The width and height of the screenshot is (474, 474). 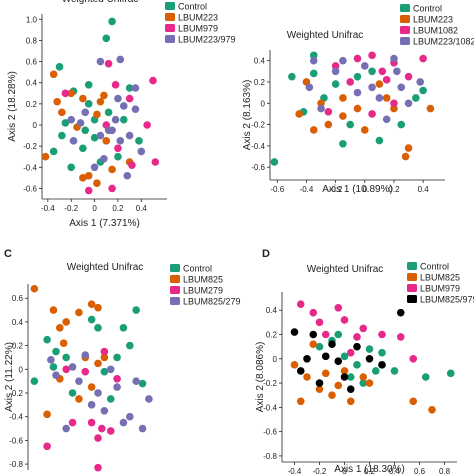 I want to click on x-axis-label: Axis 1 (10.89%), so click(x=357, y=189).